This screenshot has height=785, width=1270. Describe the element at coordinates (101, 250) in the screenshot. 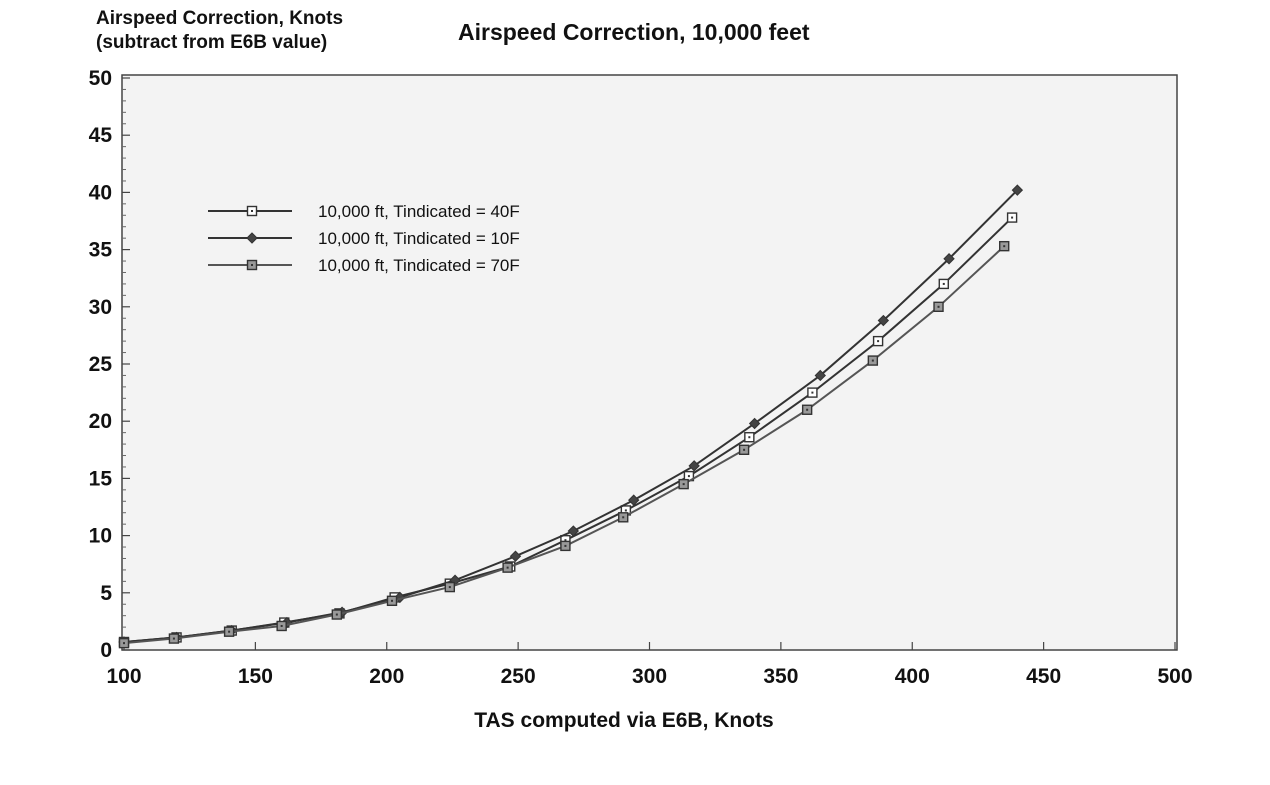

I see `y-tick-label: 35` at that location.